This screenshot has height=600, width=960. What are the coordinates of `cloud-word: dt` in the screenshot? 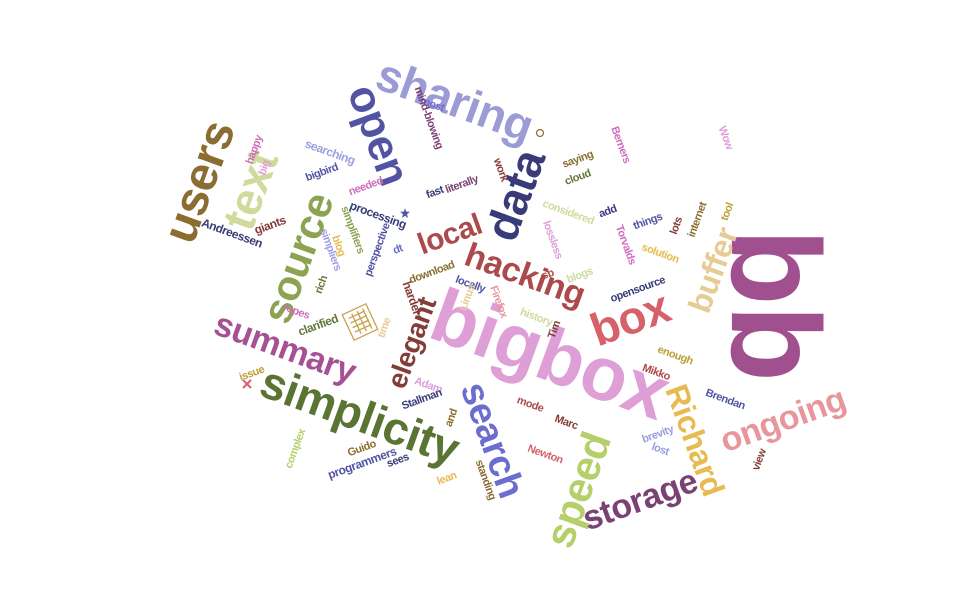 It's located at (398, 249).